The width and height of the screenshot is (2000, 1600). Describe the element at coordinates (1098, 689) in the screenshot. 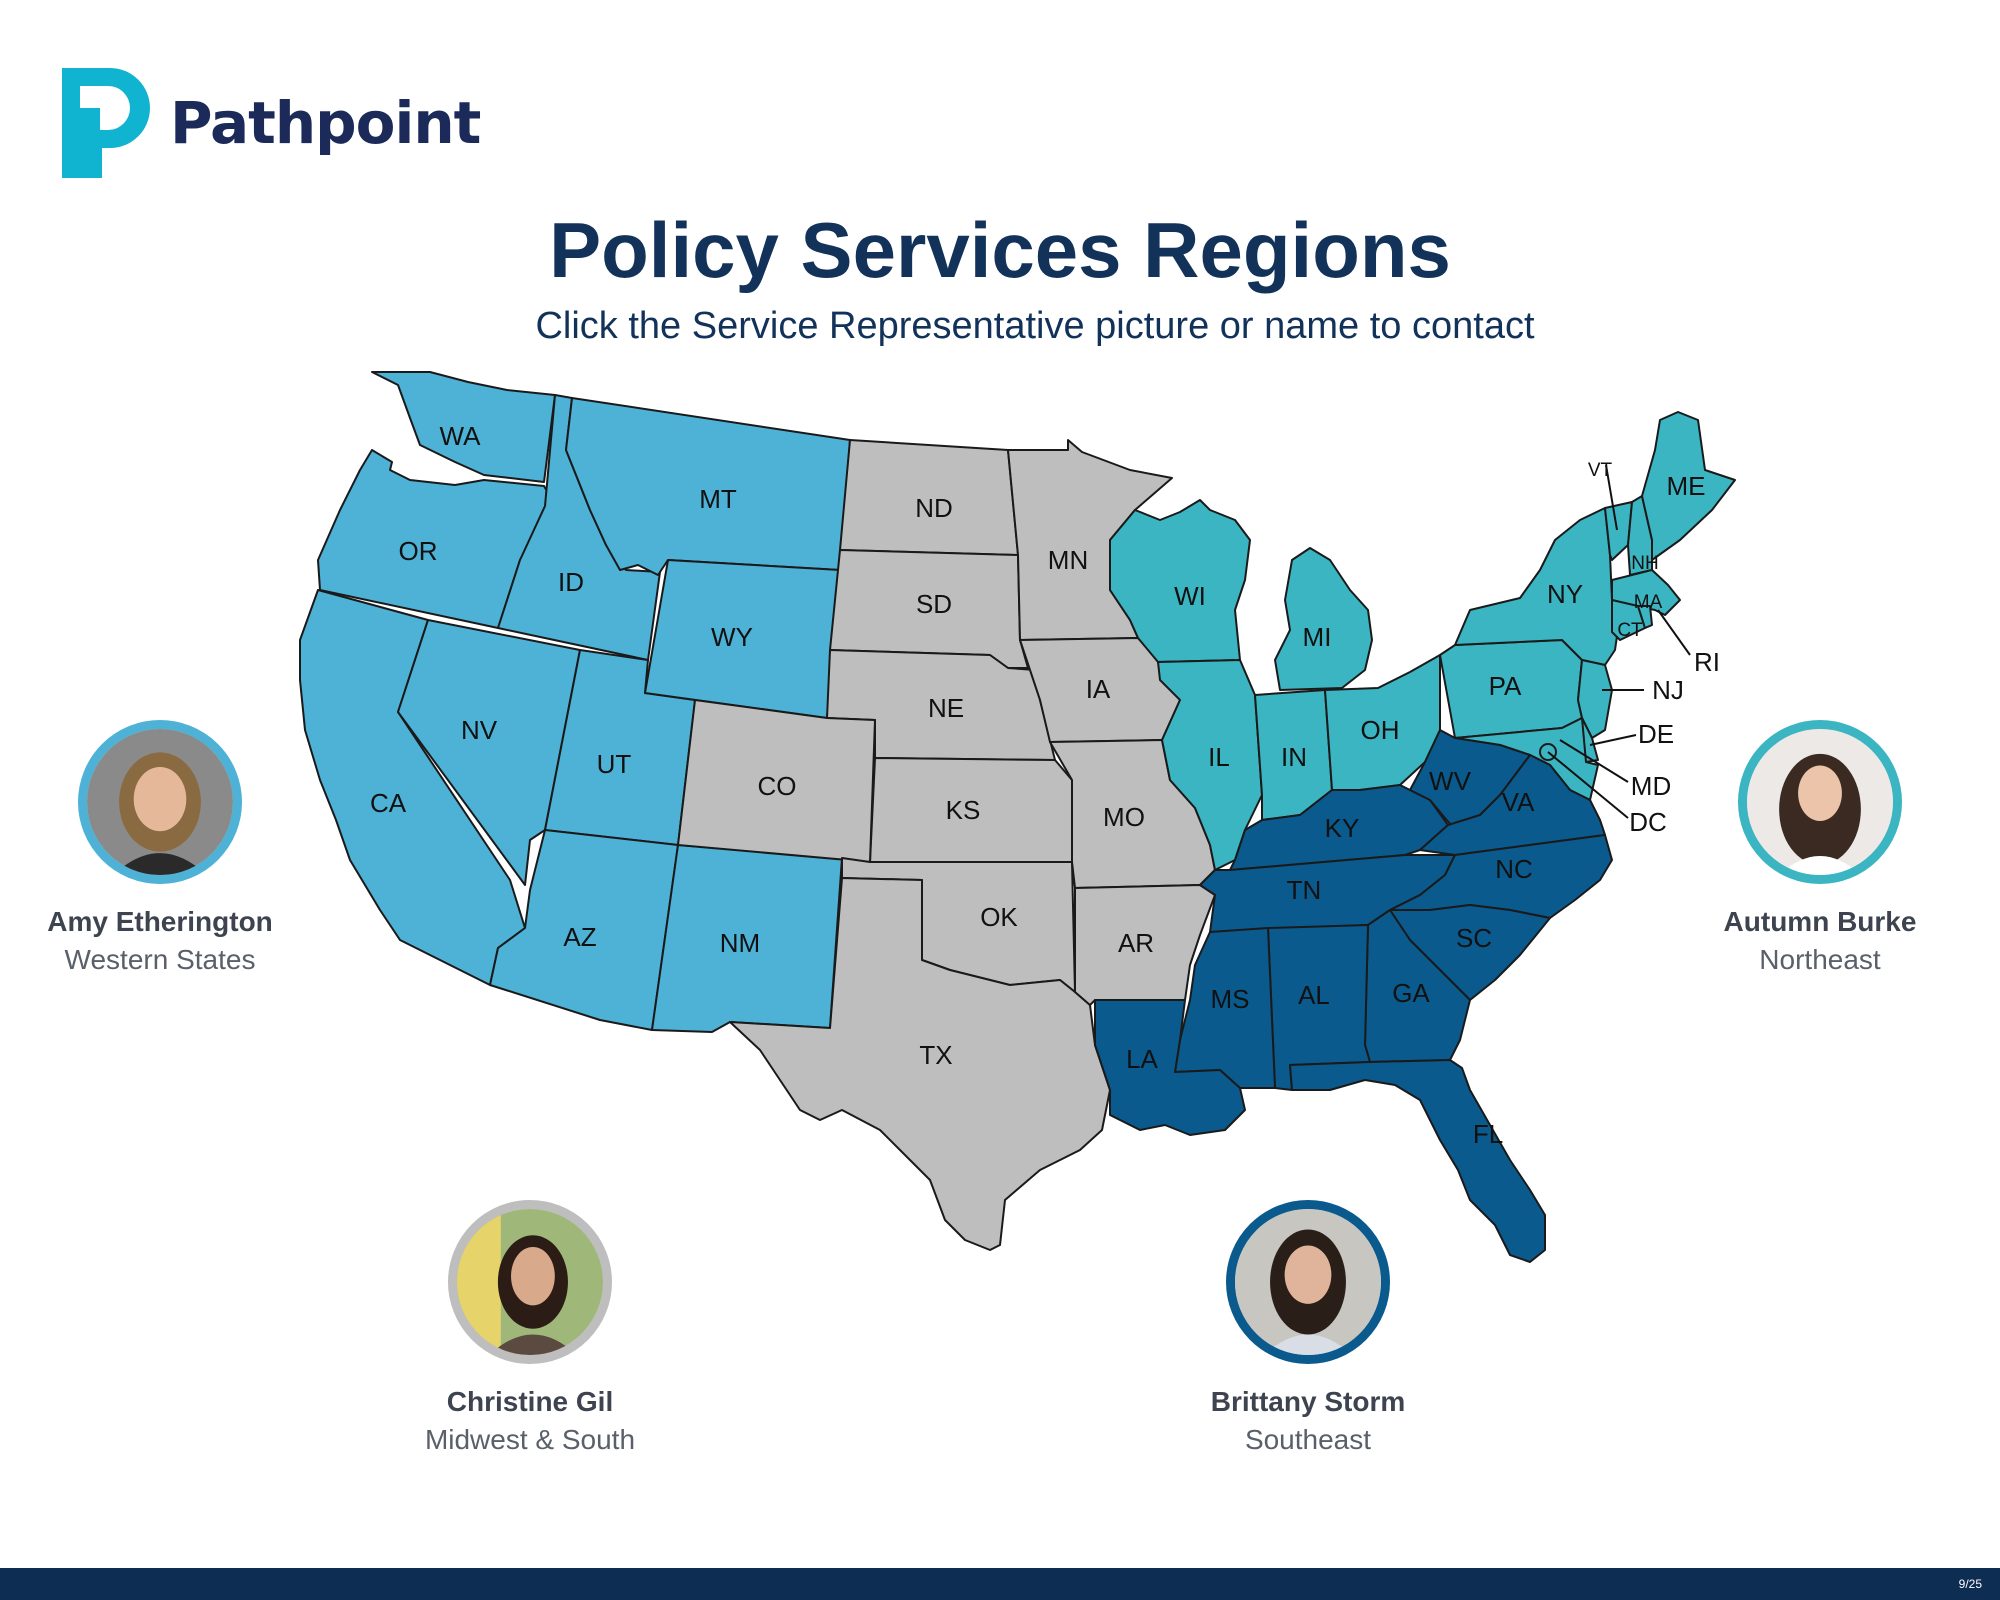

I see `label-ia: IA` at that location.